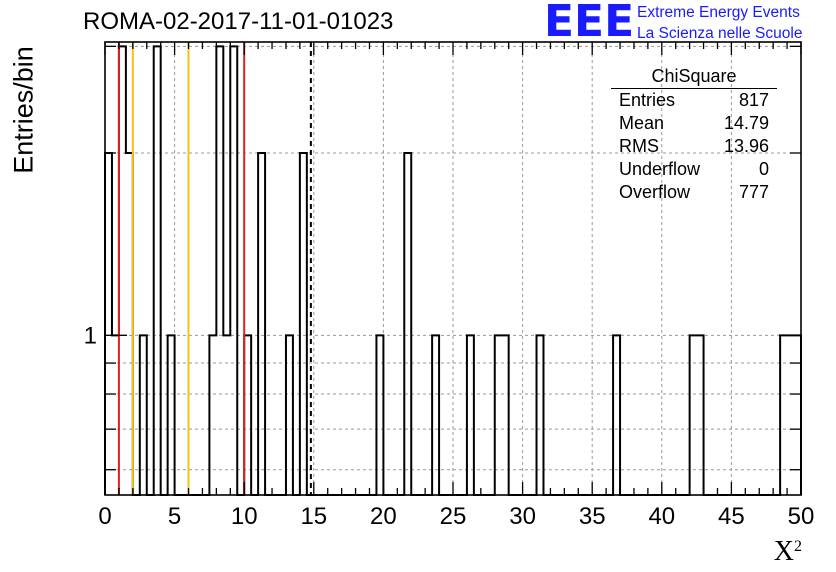 Image resolution: width=836 pixels, height=572 pixels. What do you see at coordinates (522, 516) in the screenshot?
I see `x-tick-label: 30` at bounding box center [522, 516].